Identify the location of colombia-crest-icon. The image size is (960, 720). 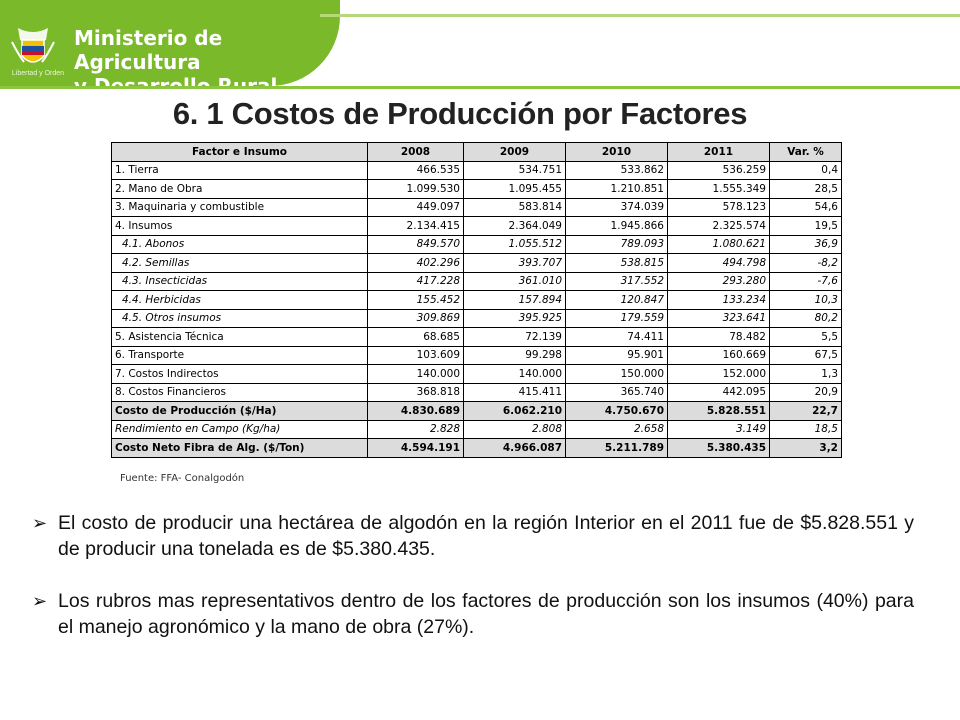
(33, 45).